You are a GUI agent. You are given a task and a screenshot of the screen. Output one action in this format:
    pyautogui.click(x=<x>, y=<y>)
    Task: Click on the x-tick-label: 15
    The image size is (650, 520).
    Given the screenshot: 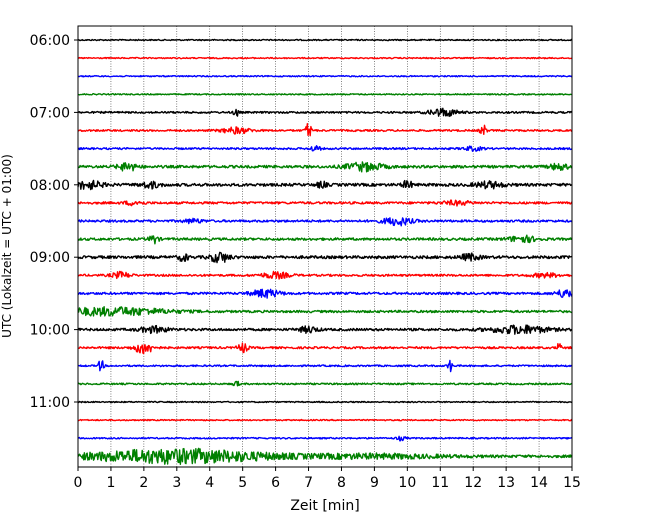 What is the action you would take?
    pyautogui.click(x=572, y=483)
    